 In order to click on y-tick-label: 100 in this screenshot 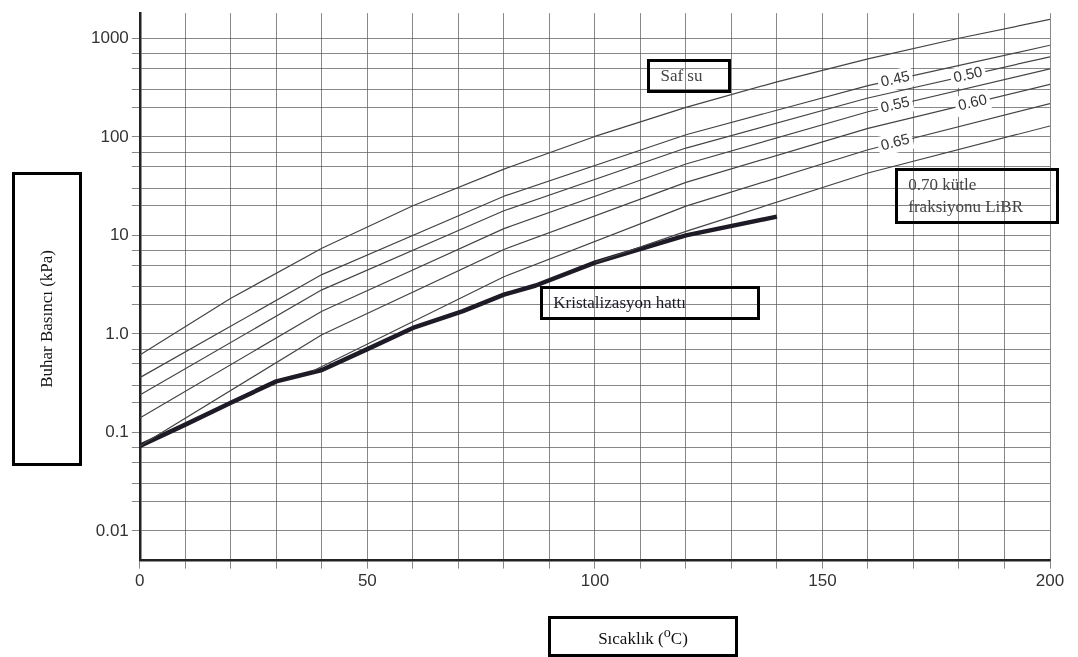, I will do `click(114, 136)`.